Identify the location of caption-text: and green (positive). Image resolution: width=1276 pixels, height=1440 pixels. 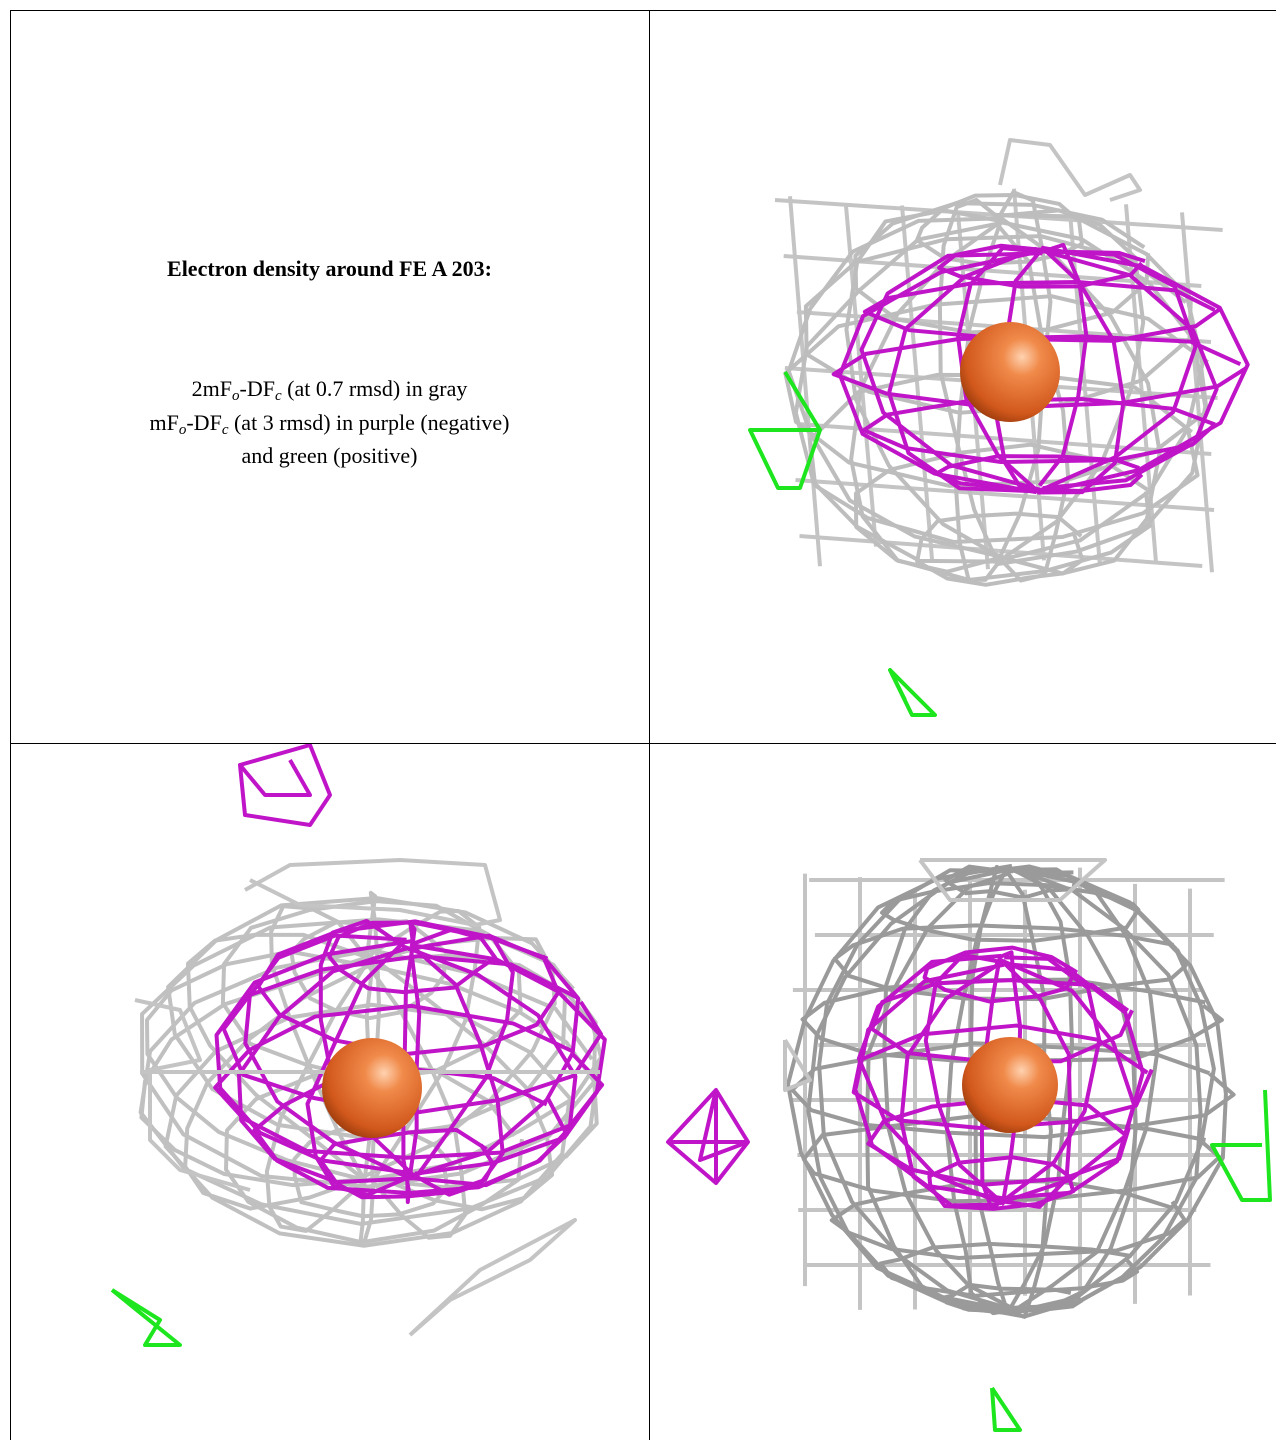
(329, 455).